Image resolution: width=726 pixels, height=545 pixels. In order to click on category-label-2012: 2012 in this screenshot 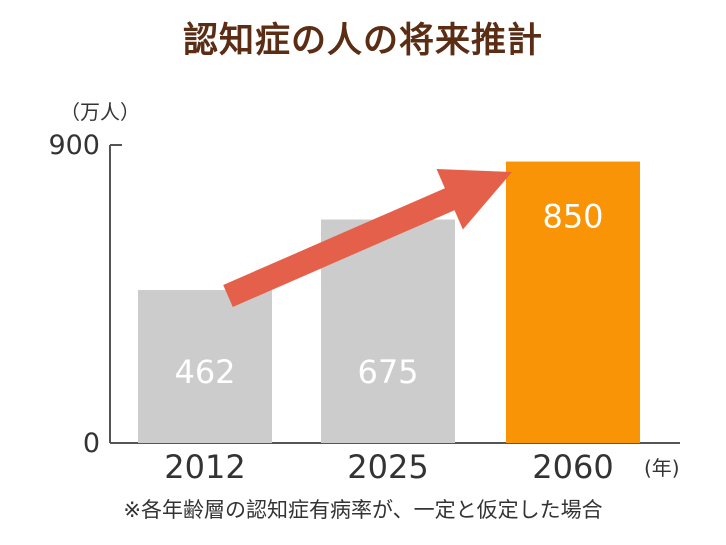, I will do `click(204, 467)`.